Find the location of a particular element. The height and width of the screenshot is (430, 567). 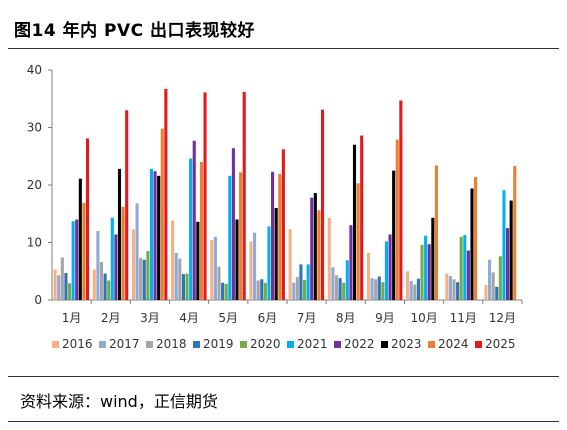

legend-label-2017: 2017 is located at coordinates (124, 344).